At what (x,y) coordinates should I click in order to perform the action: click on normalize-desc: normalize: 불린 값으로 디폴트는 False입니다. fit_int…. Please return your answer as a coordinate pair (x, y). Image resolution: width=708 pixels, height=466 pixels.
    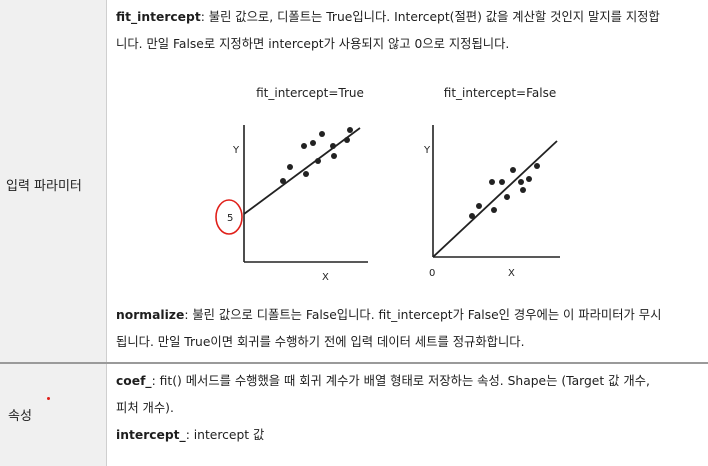
    Looking at the image, I should click on (406, 329).